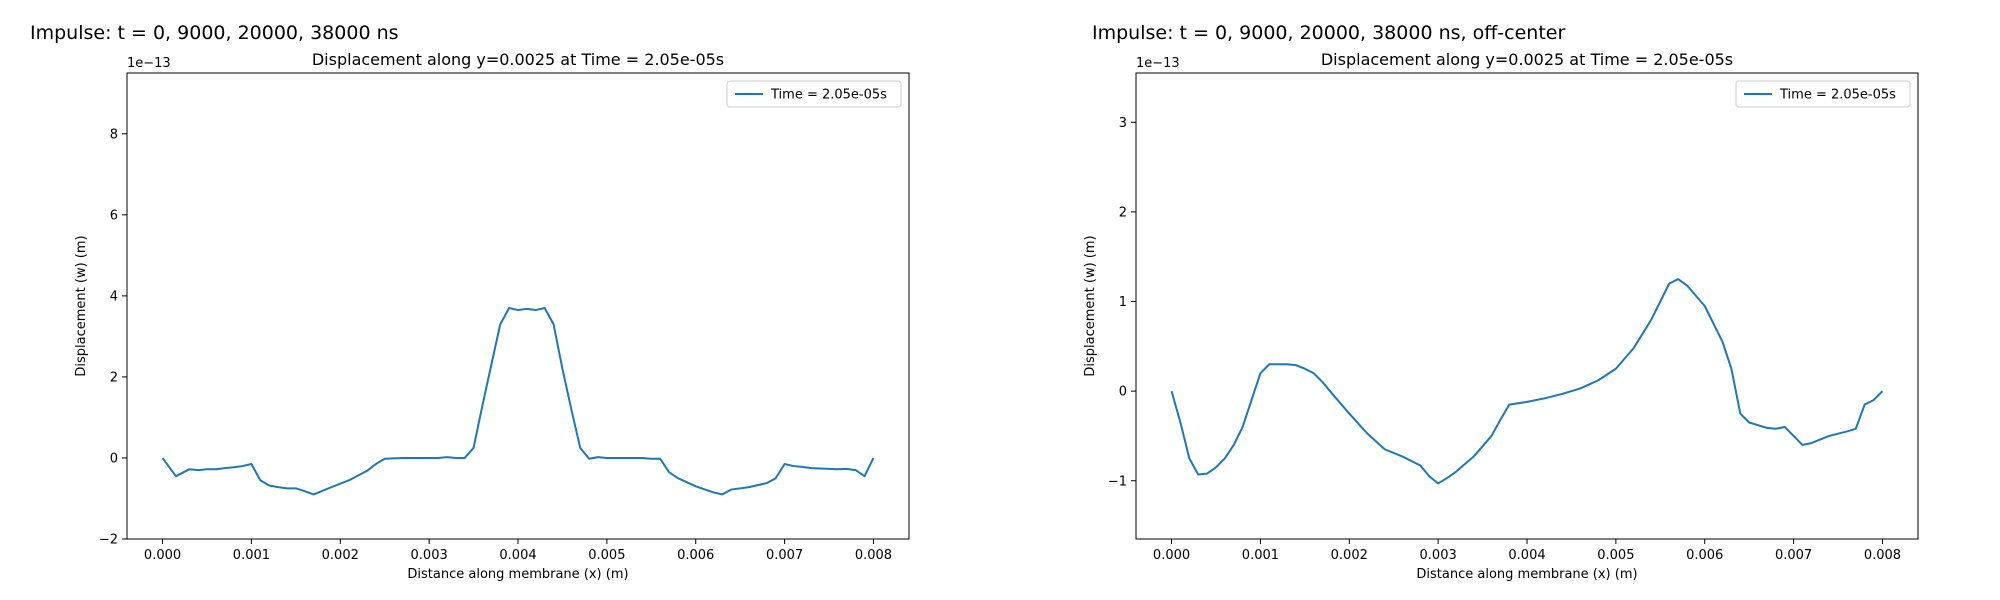  What do you see at coordinates (114, 215) in the screenshot?
I see `y-tick-label: 6` at bounding box center [114, 215].